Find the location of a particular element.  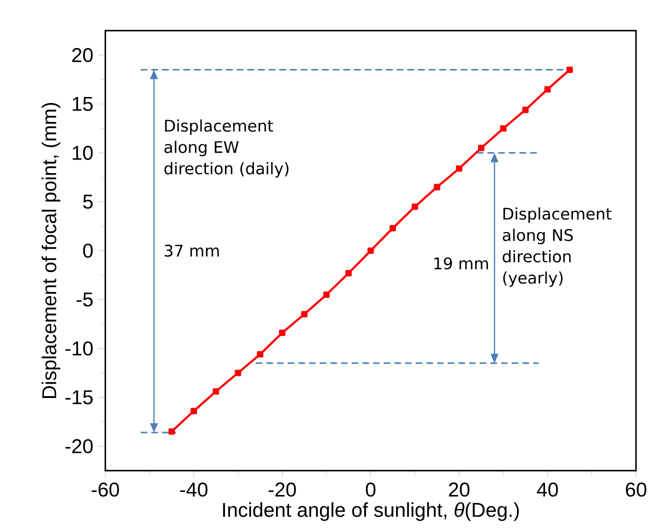

y-tick-label: 15 is located at coordinates (82, 104).